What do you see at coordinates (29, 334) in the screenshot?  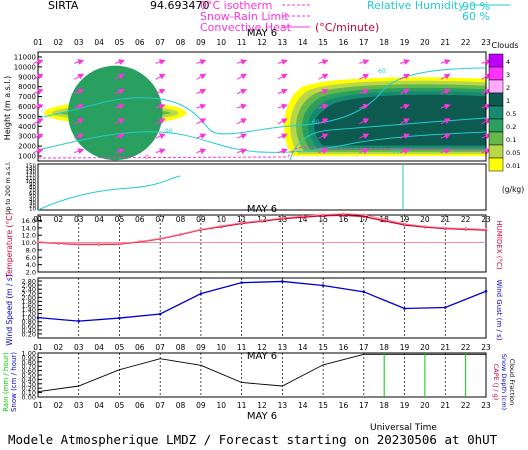 I see `wind-ytick-label: 0.20` at bounding box center [29, 334].